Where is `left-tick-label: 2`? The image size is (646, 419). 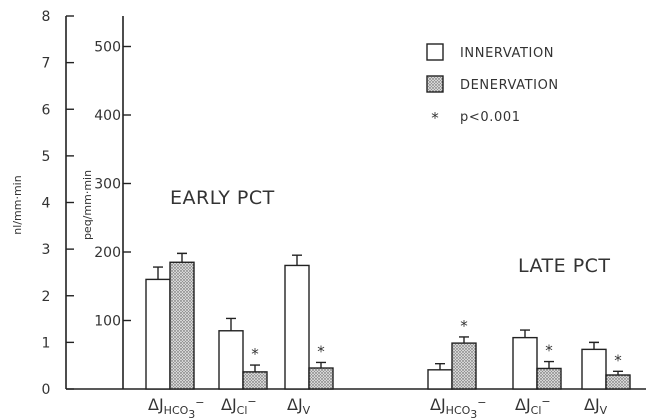
left-tick-label: 2 is located at coordinates (46, 297).